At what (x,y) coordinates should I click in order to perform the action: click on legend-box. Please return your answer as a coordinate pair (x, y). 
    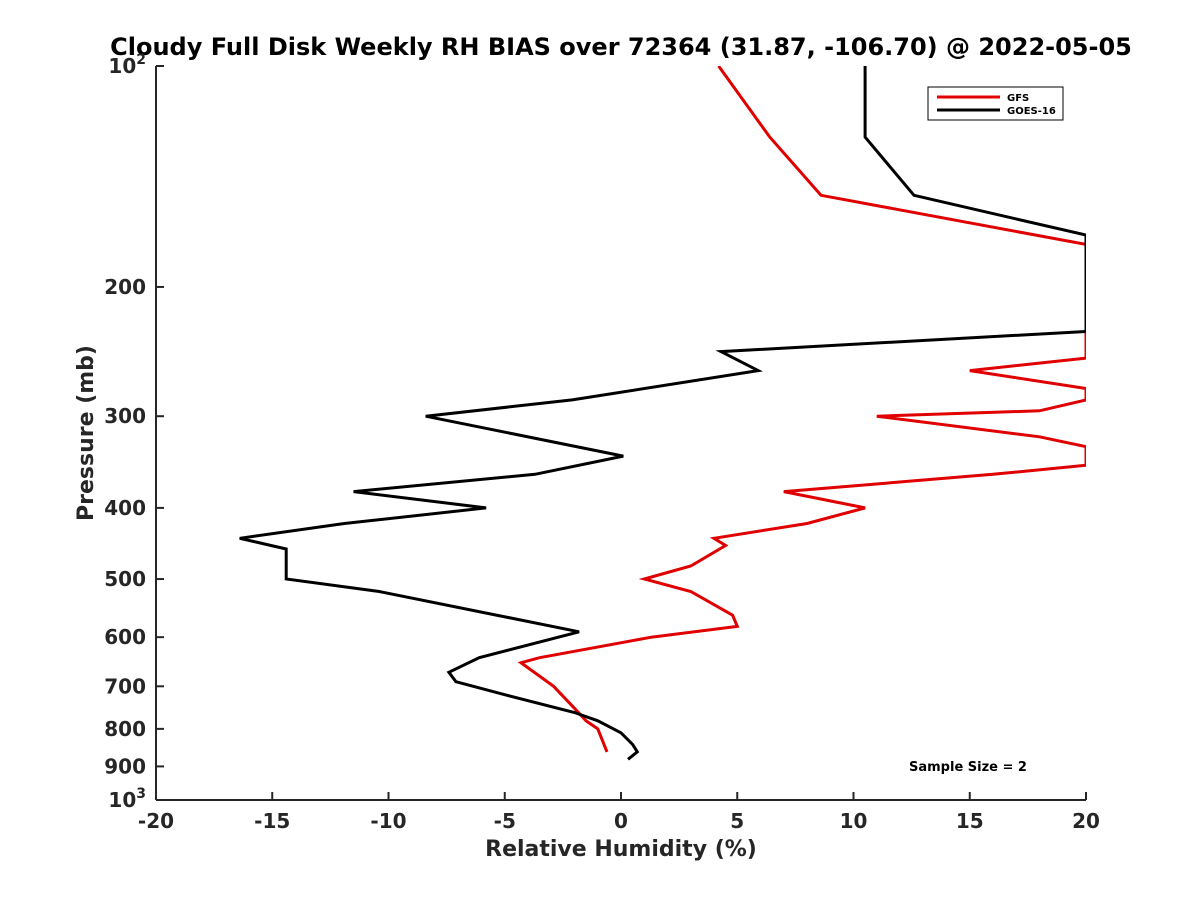
    Looking at the image, I should click on (995, 103).